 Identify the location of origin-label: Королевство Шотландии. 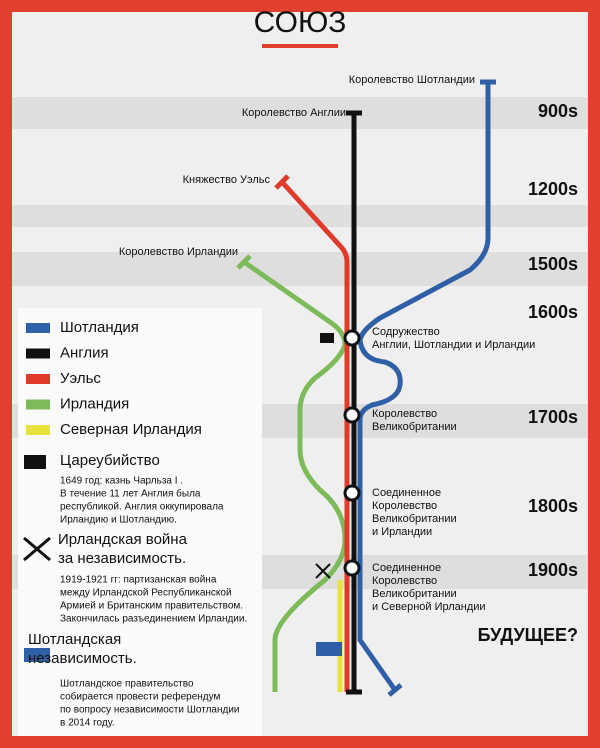
(412, 80).